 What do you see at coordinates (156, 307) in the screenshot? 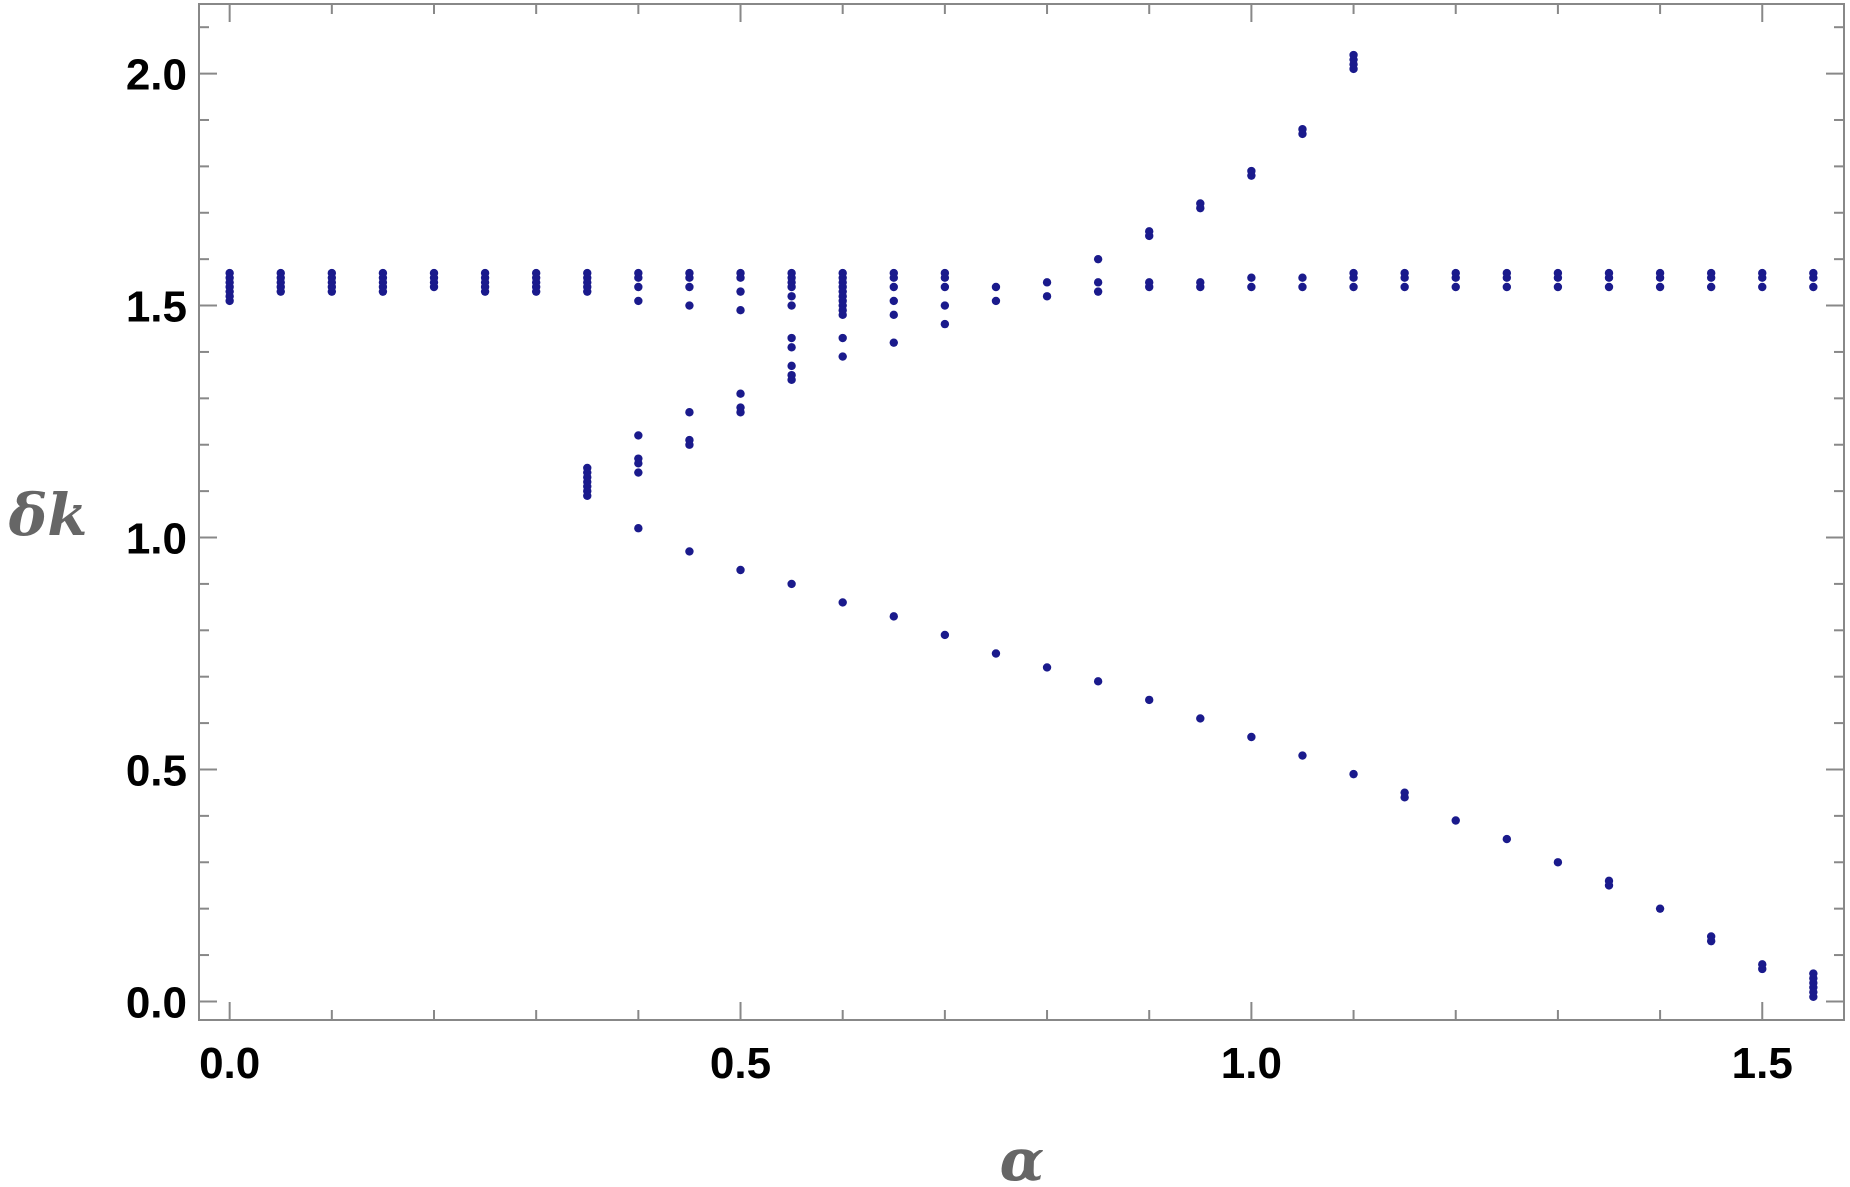
I see `y-tick-label: 1.5` at bounding box center [156, 307].